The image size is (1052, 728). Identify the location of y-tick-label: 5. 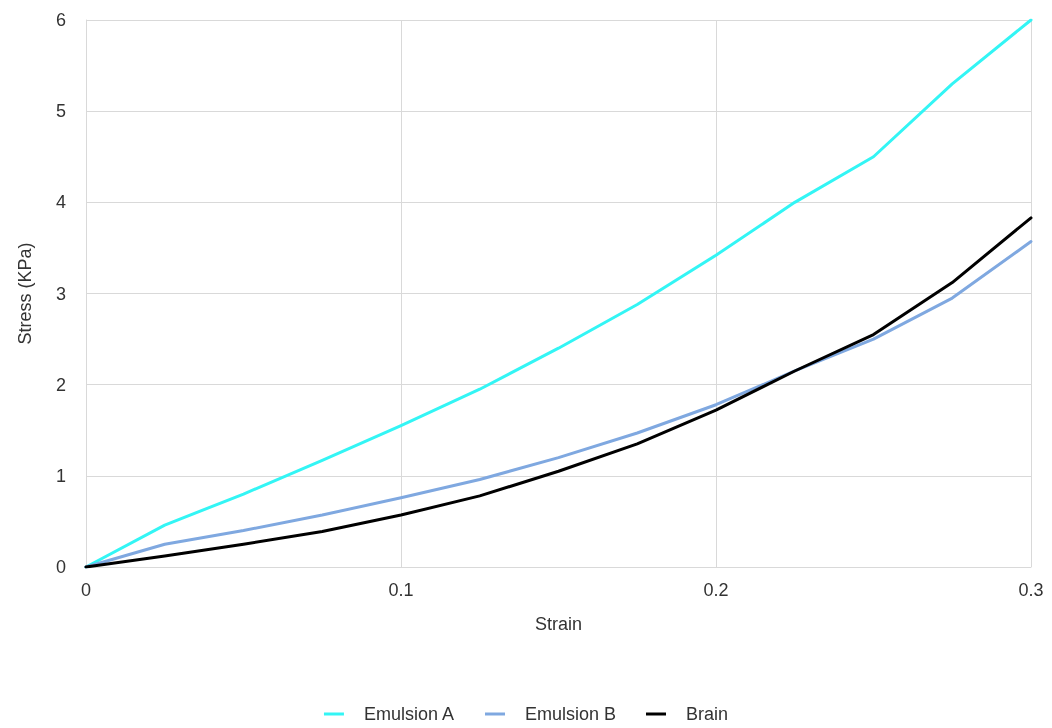
(60, 111).